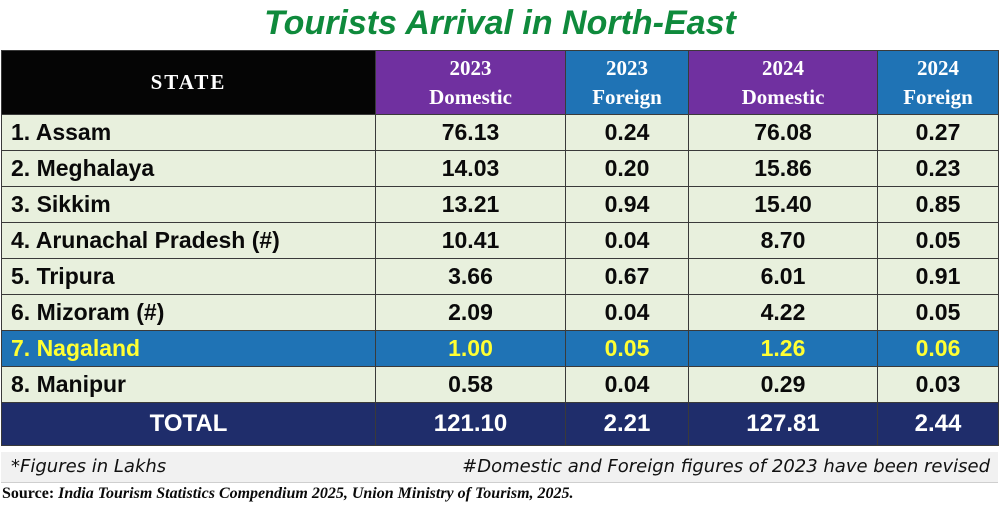 This screenshot has width=1000, height=510. What do you see at coordinates (470, 240) in the screenshot?
I see `domestic-2023: 10.41` at bounding box center [470, 240].